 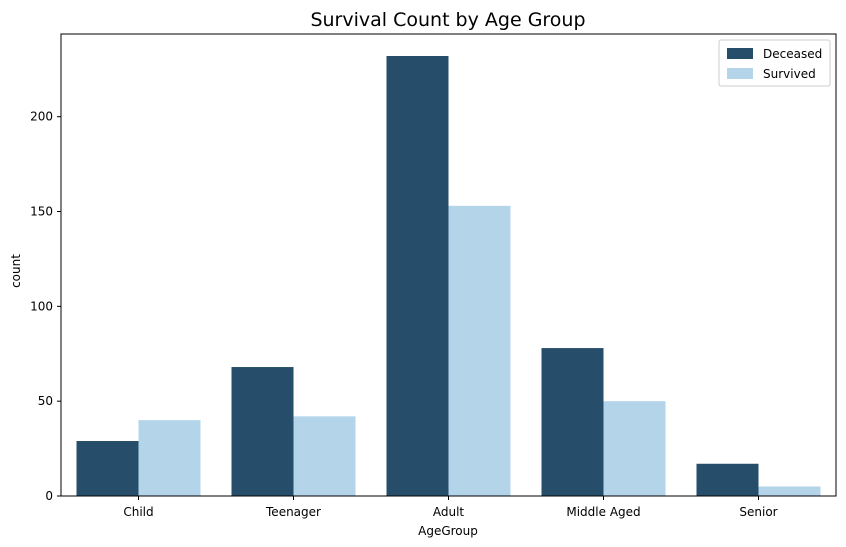 I want to click on bar-survived-senior, so click(x=789, y=491).